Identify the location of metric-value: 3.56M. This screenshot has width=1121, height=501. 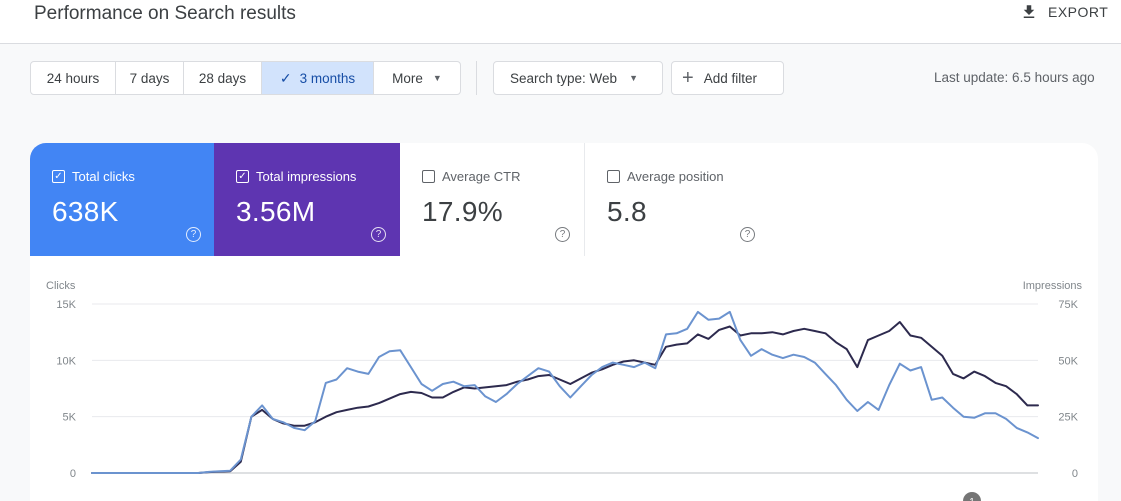
(276, 211).